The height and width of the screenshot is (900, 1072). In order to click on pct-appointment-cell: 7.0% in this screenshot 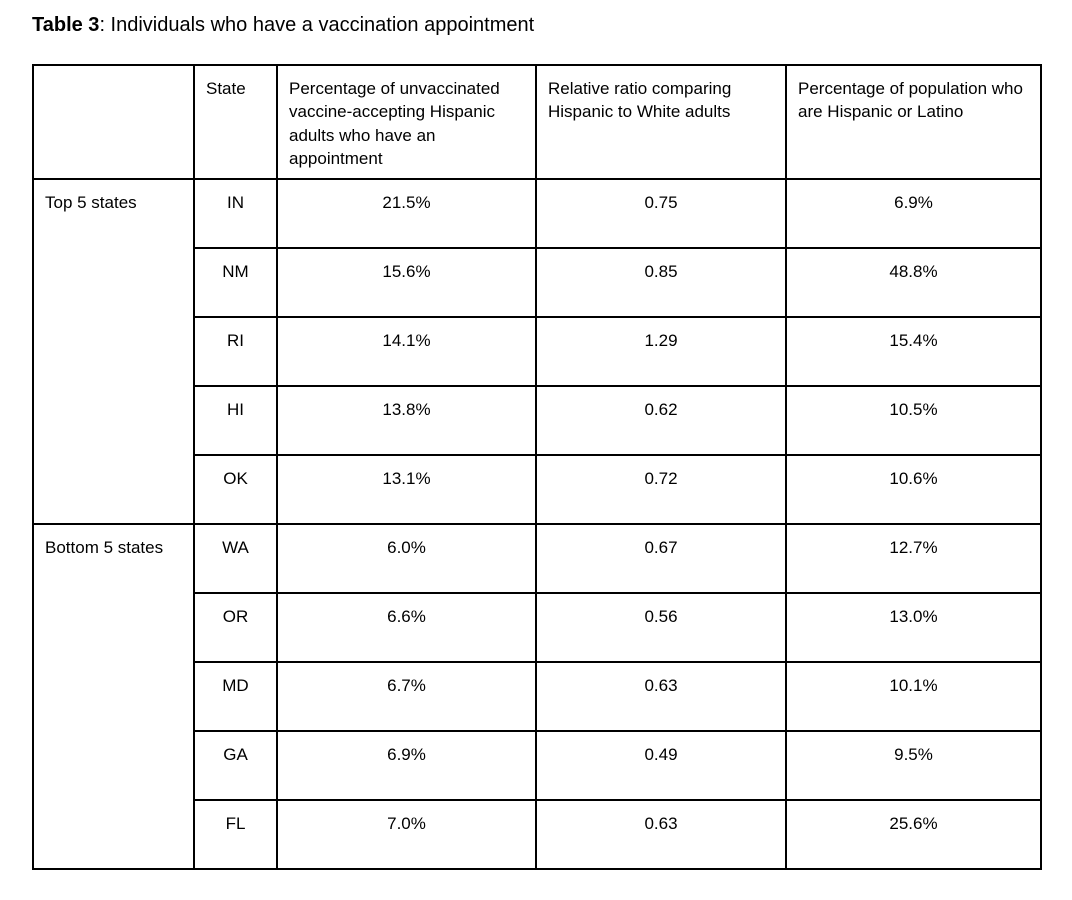, I will do `click(406, 834)`.